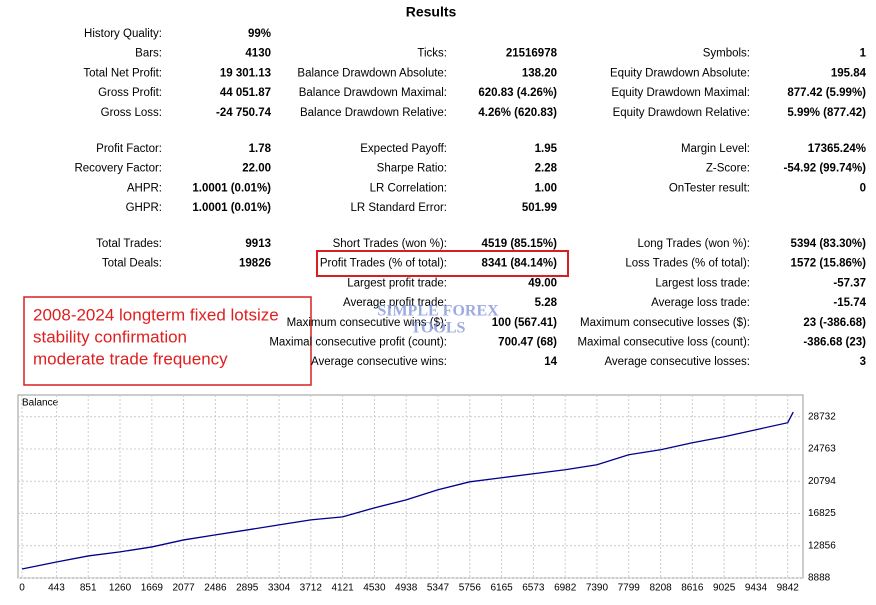  I want to click on stat-label: Equity Drawdown Relative:, so click(681, 113).